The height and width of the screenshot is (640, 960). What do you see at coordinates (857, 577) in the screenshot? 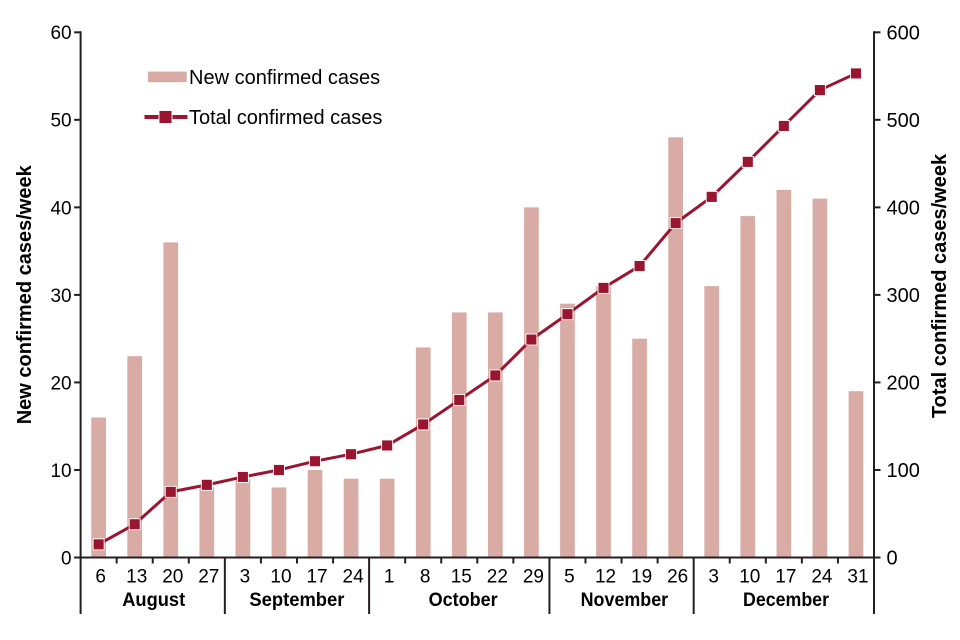
I see `svg-text: 31` at bounding box center [857, 577].